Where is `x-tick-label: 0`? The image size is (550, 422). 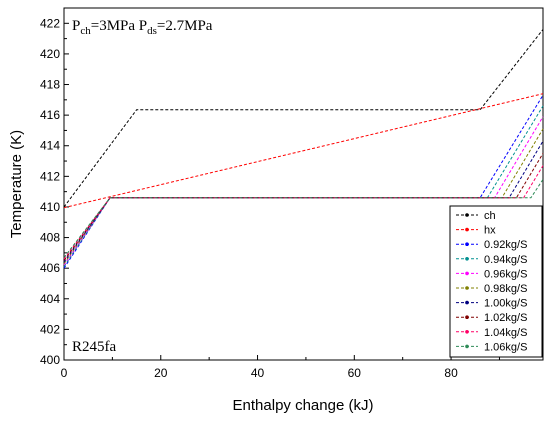 x-tick-label: 0 is located at coordinates (64, 373).